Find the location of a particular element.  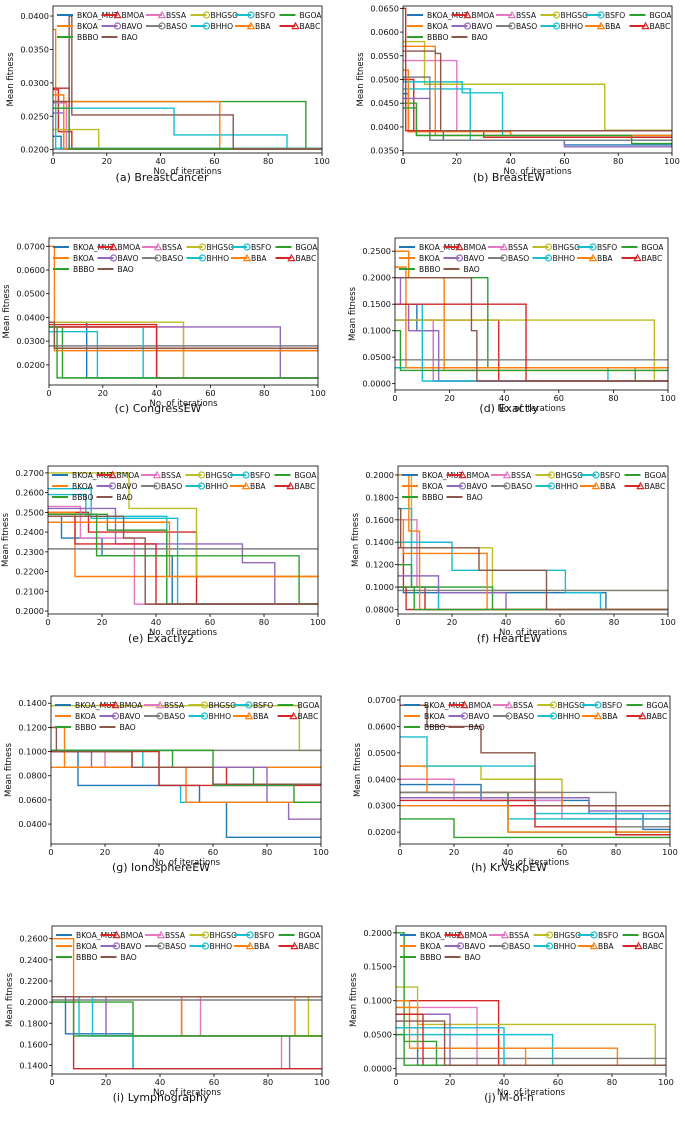

series-line-bhho is located at coordinates (537, 109).